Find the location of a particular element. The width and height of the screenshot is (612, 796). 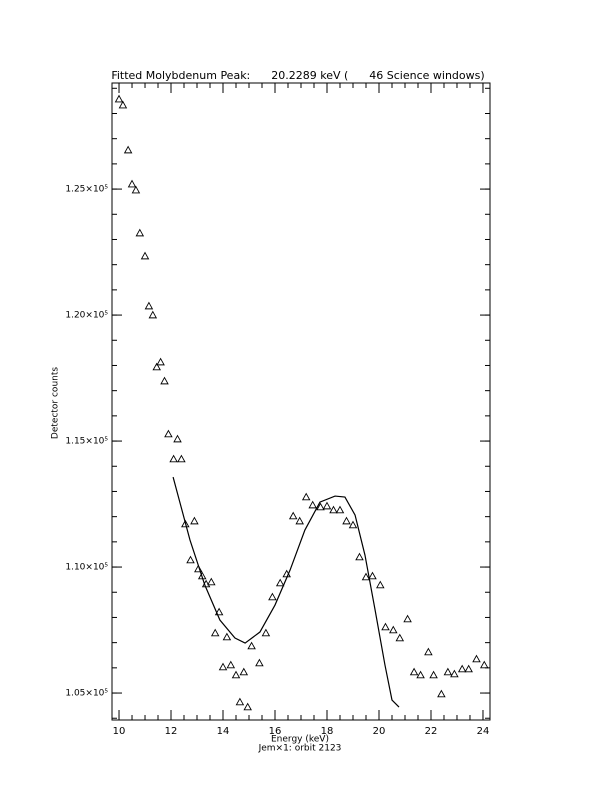

x-tick-label: 20 is located at coordinates (379, 731).